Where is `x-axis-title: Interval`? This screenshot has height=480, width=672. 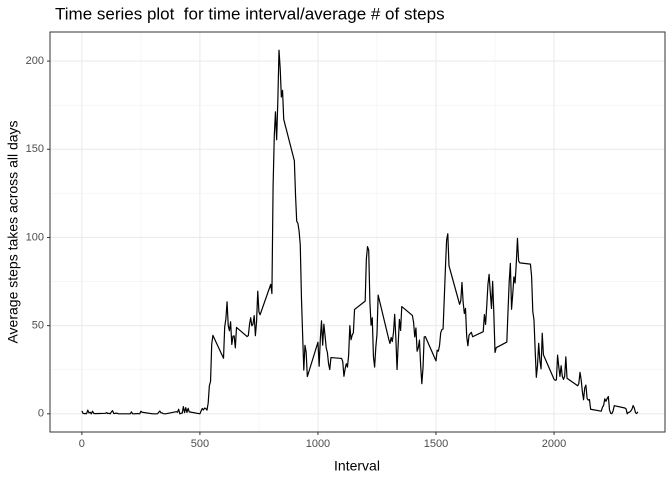 x-axis-title: Interval is located at coordinates (357, 466).